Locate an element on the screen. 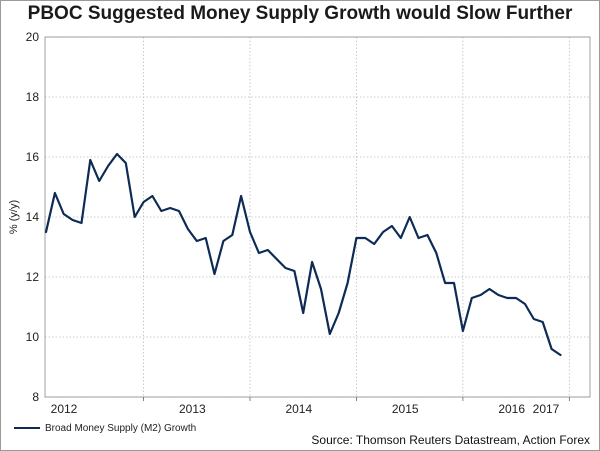  legend: Broad Money Supply (M2) Growth is located at coordinates (105, 428).